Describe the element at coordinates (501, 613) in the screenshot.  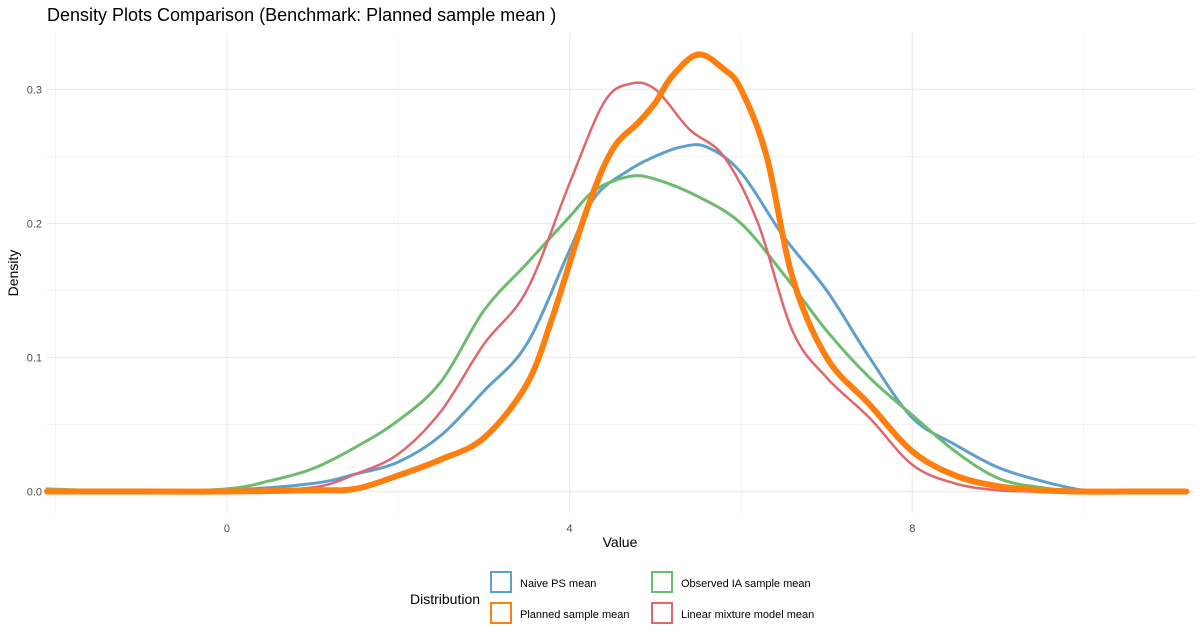
I see `legend-key-planned-sample-mean` at that location.